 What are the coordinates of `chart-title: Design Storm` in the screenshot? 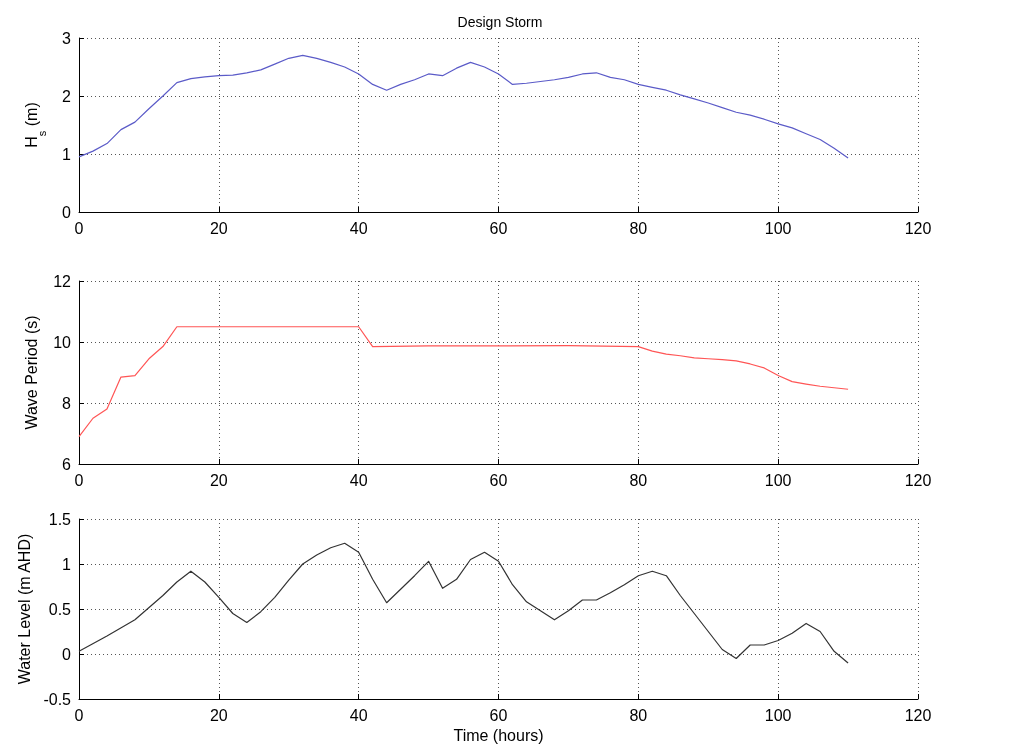 It's located at (500, 22).